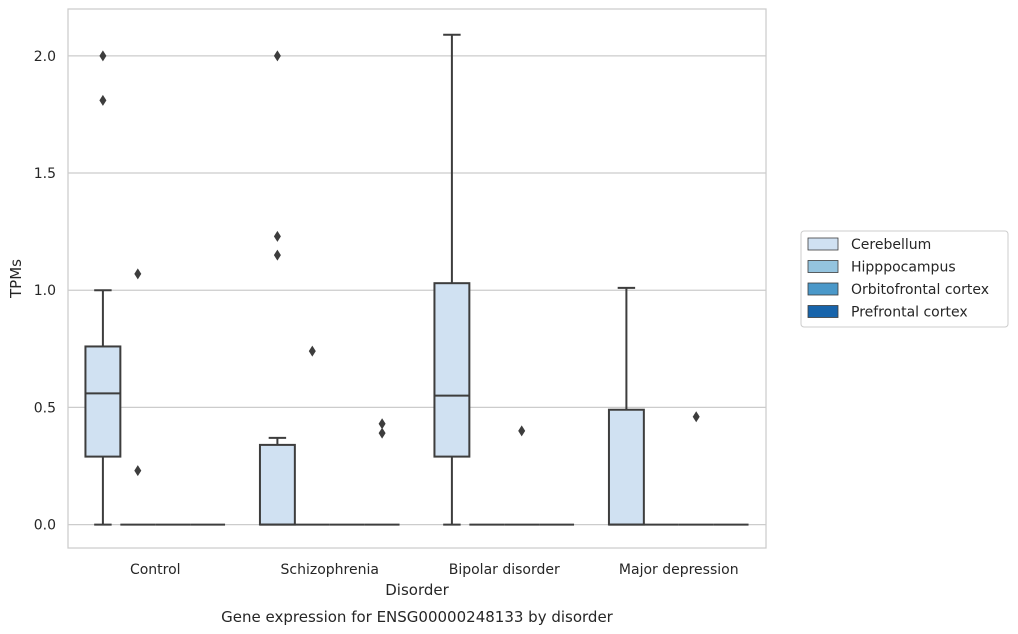  Describe the element at coordinates (679, 570) in the screenshot. I see `x-tick-label: Major depression` at that location.